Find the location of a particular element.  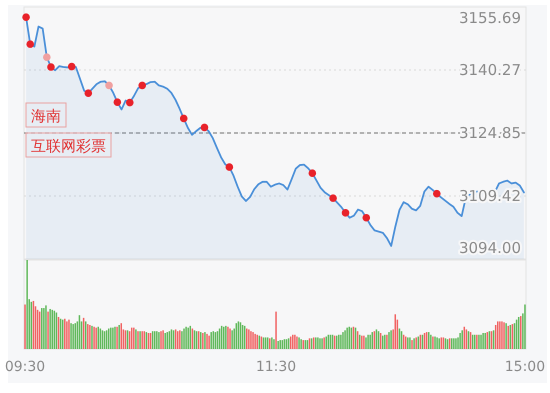

annotation: 海南 is located at coordinates (46, 116).